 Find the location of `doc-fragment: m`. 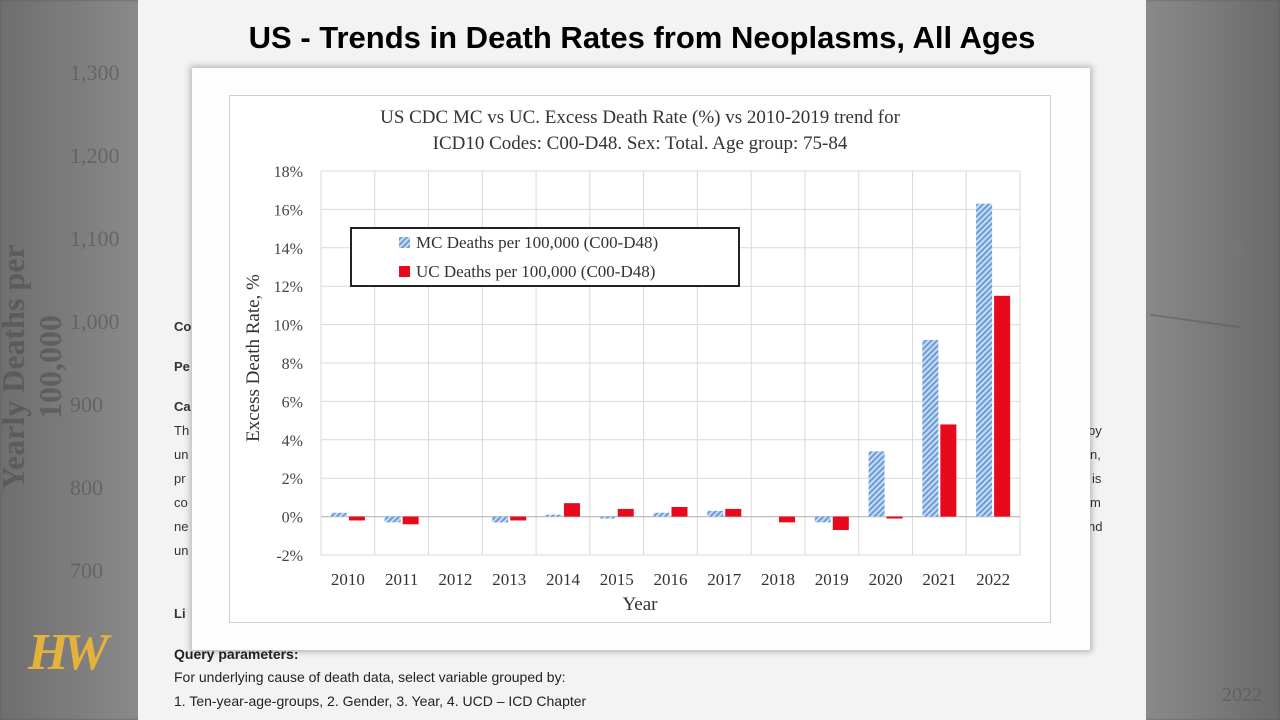

doc-fragment: m is located at coordinates (1095, 502).